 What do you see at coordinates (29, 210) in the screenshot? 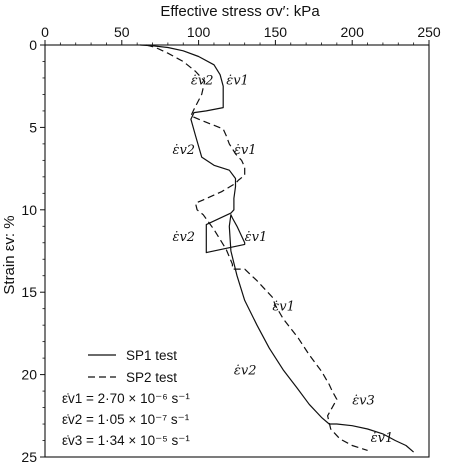
I see `y-tick-label: 10` at bounding box center [29, 210].